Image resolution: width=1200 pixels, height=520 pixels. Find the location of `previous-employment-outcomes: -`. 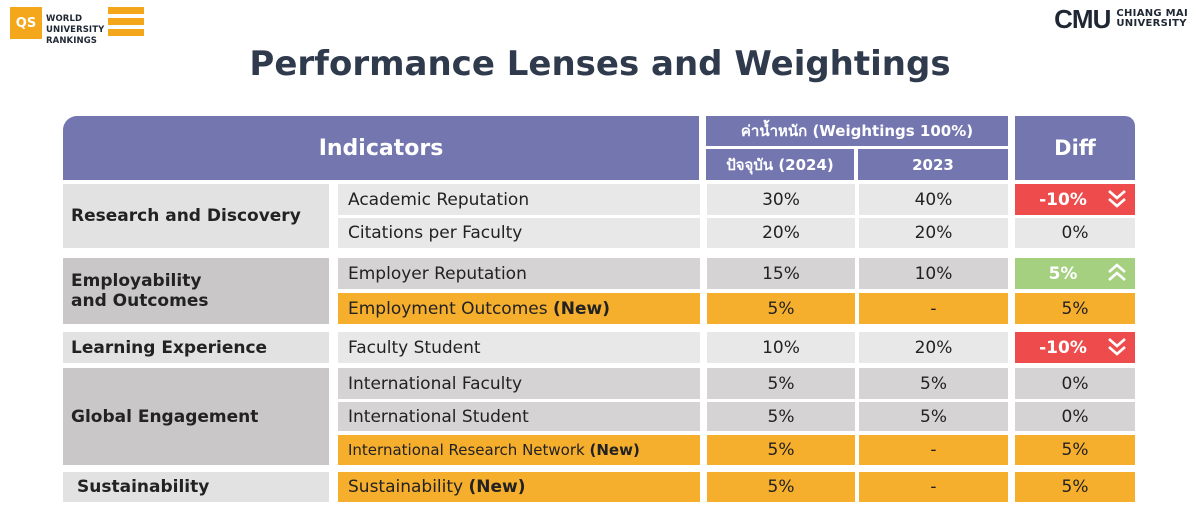

previous-employment-outcomes: - is located at coordinates (933, 308).